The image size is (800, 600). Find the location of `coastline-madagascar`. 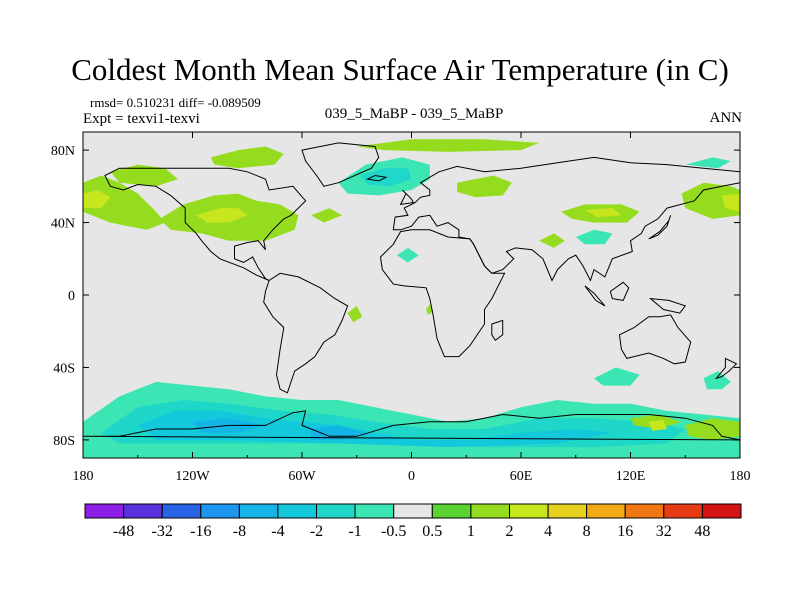

coastline-madagascar is located at coordinates (497, 330).